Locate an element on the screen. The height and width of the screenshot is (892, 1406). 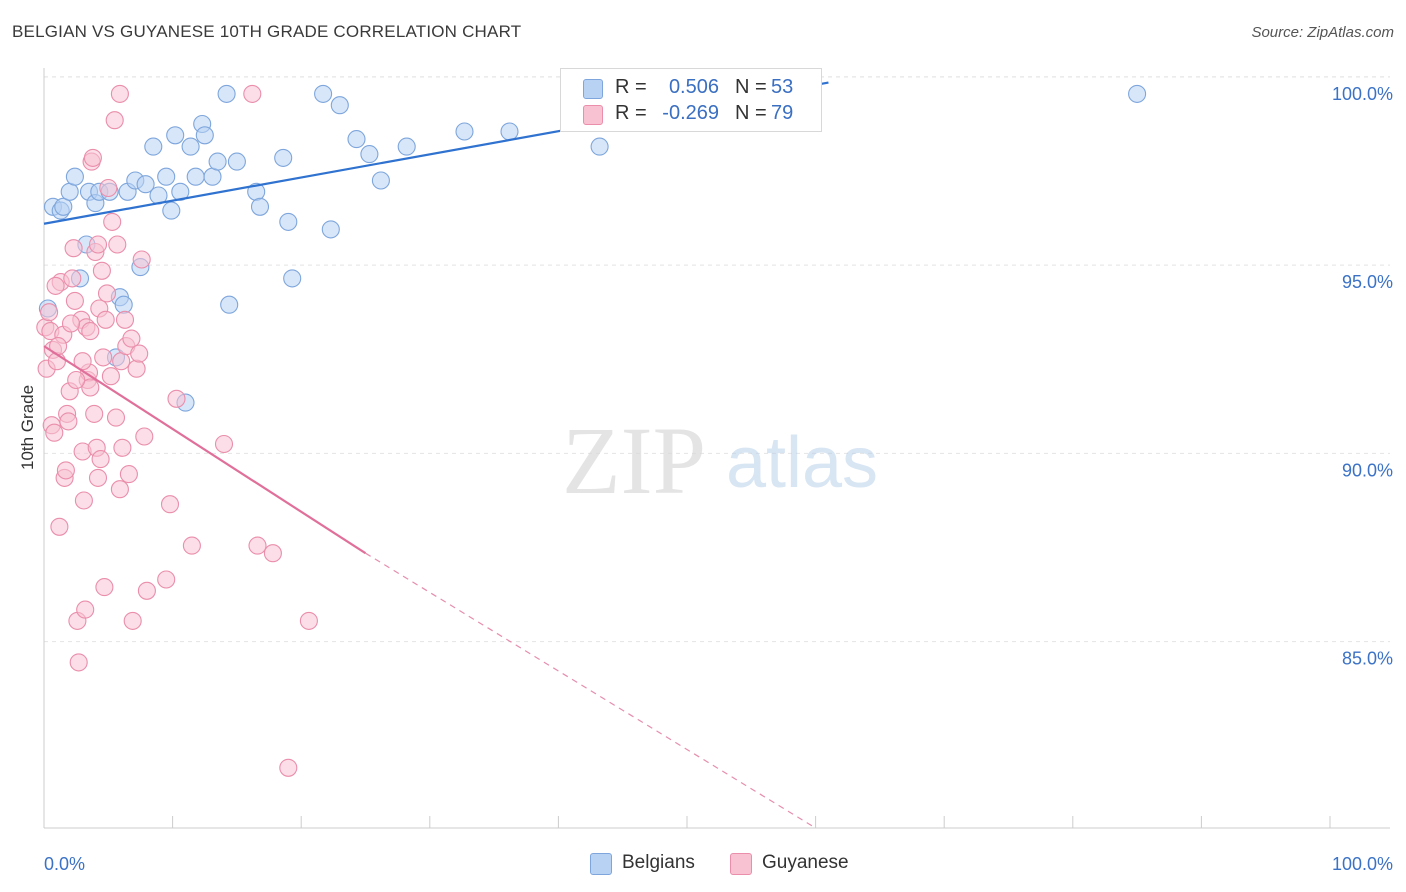
legend-label-belgians: Belgians is located at coordinates (658, 862).